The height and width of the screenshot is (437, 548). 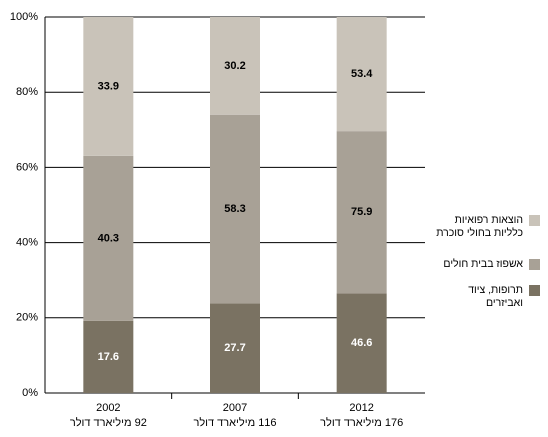 I want to click on legend-item: תרופות, ציוד ואביזרים, so click(x=484, y=297).